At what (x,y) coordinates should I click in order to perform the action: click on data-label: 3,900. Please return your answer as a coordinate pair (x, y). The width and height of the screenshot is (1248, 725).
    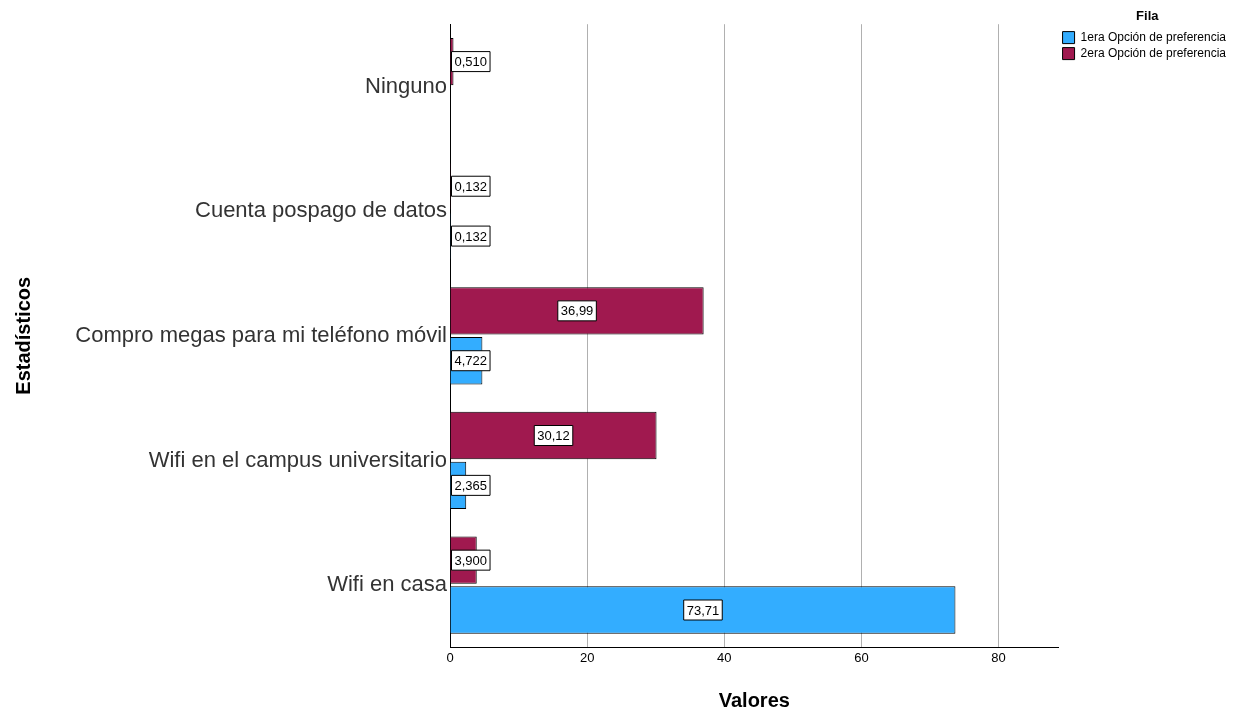
    Looking at the image, I should click on (471, 560).